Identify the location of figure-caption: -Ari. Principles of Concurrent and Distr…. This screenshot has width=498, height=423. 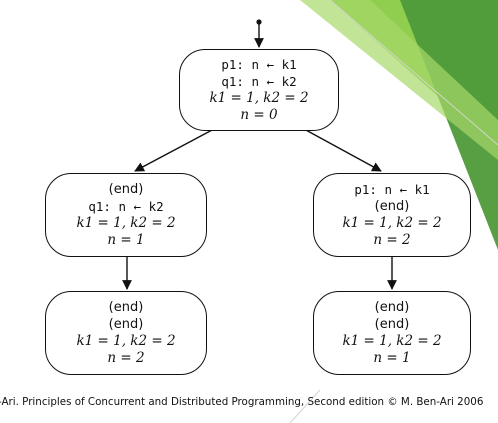
(242, 402).